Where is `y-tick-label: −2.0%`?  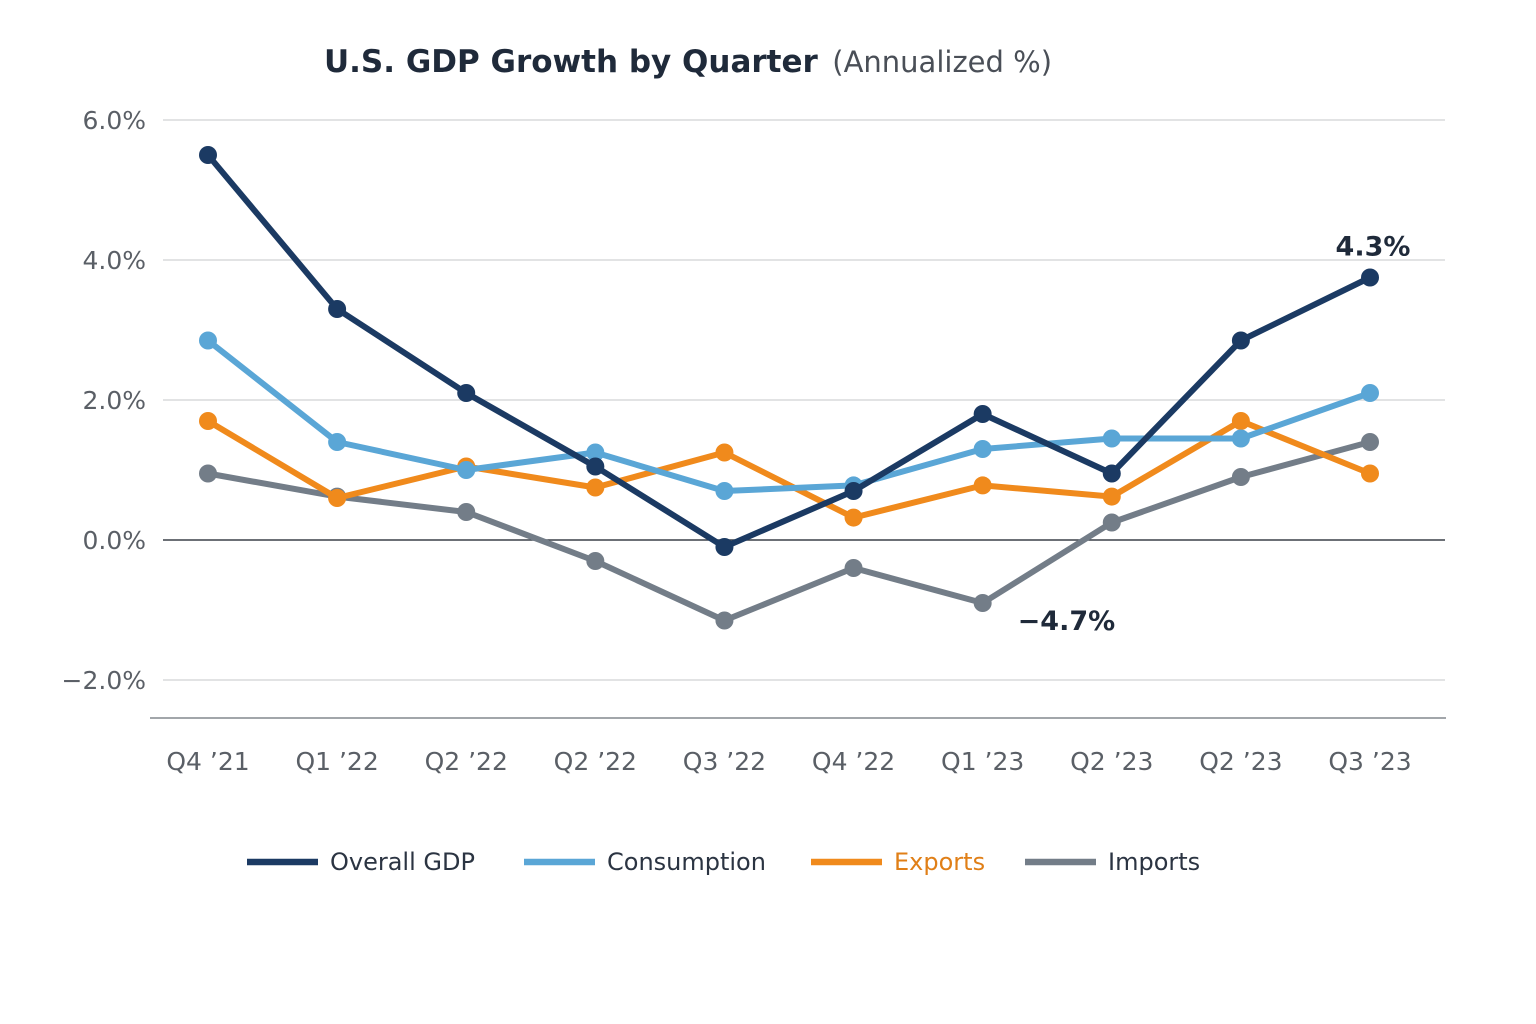 y-tick-label: −2.0% is located at coordinates (104, 680).